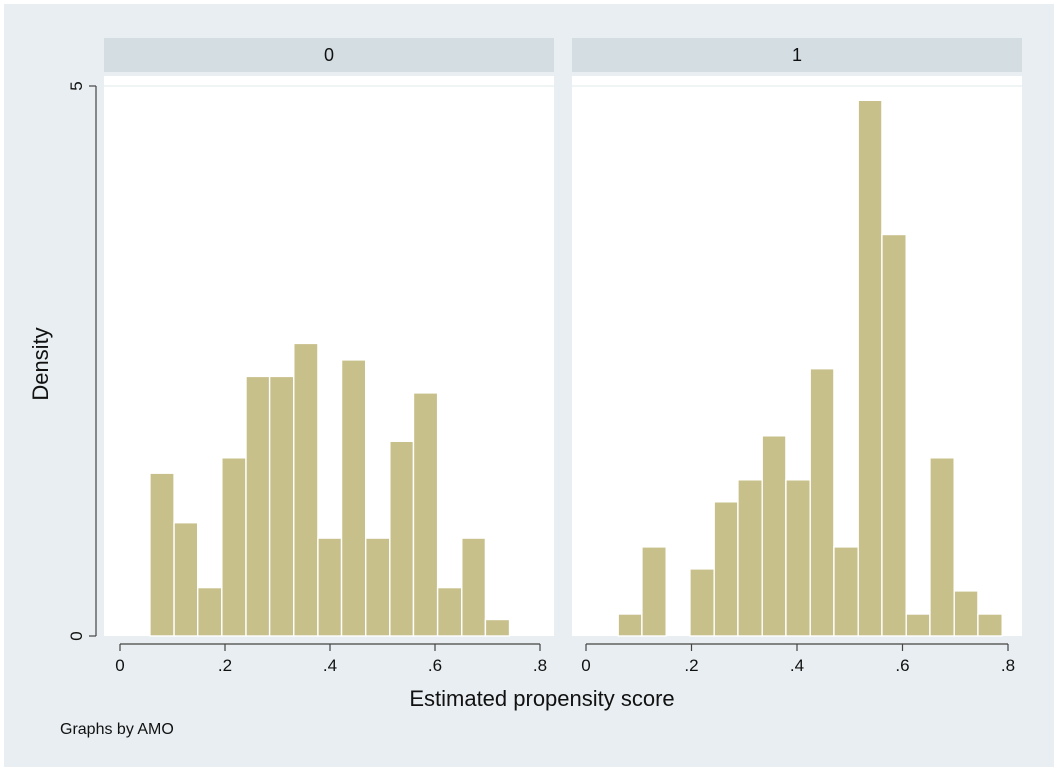 The image size is (1058, 771). Describe the element at coordinates (76, 635) in the screenshot. I see `y-tick-label: 0` at that location.